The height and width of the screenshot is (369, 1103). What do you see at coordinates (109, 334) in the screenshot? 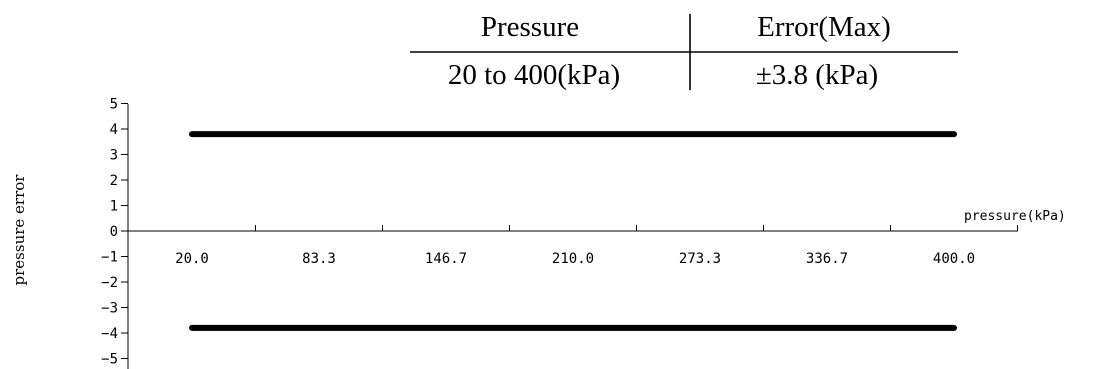
I see `y-tick-label: −4` at bounding box center [109, 334].